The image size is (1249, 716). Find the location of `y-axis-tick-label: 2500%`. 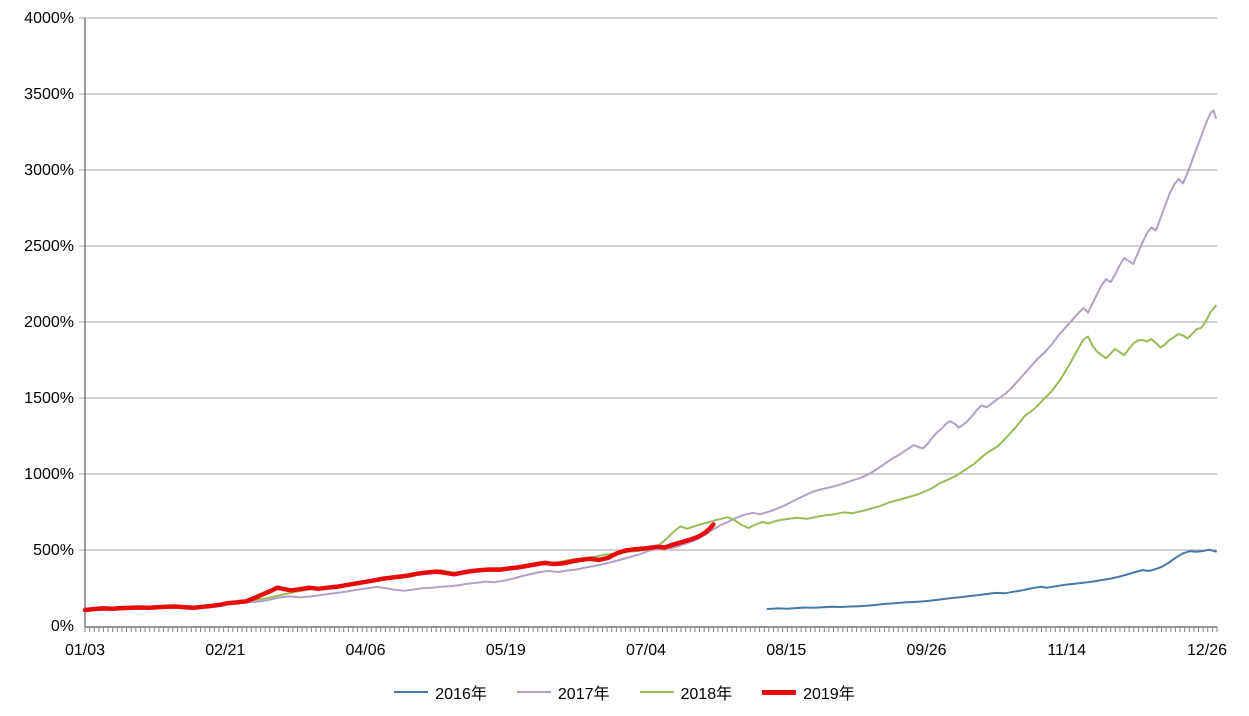

y-axis-tick-label: 2500% is located at coordinates (49, 246).